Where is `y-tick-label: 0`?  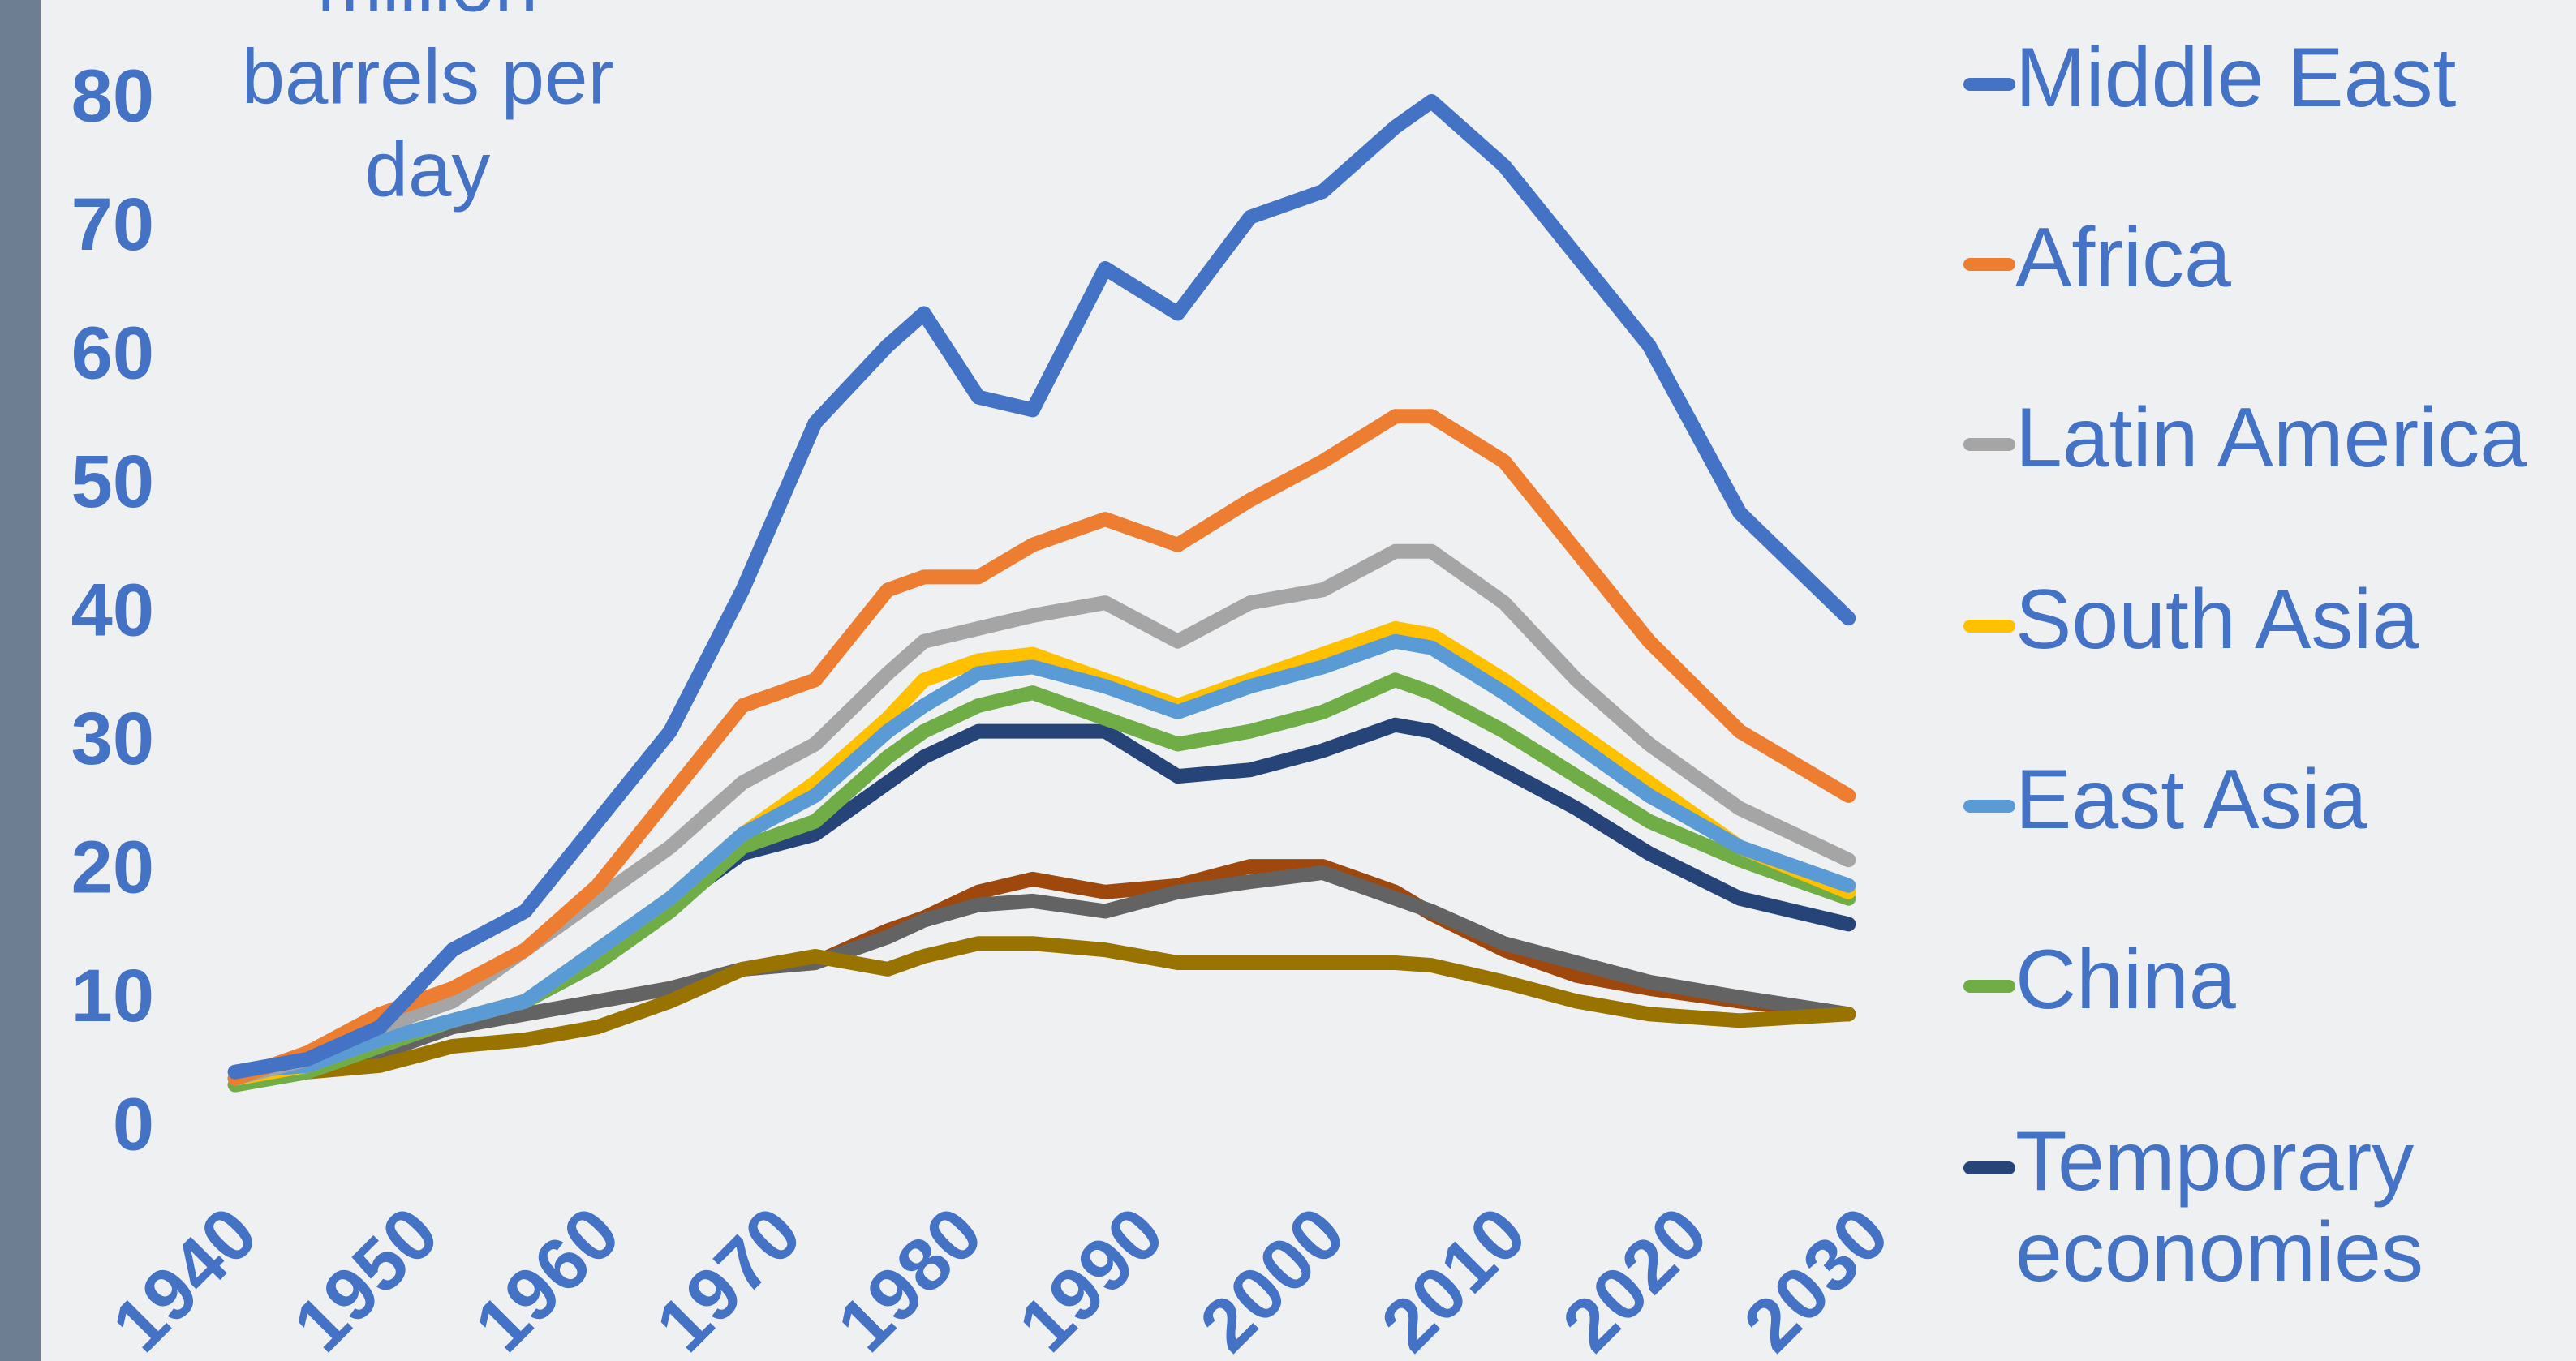 y-tick-label: 0 is located at coordinates (133, 1124).